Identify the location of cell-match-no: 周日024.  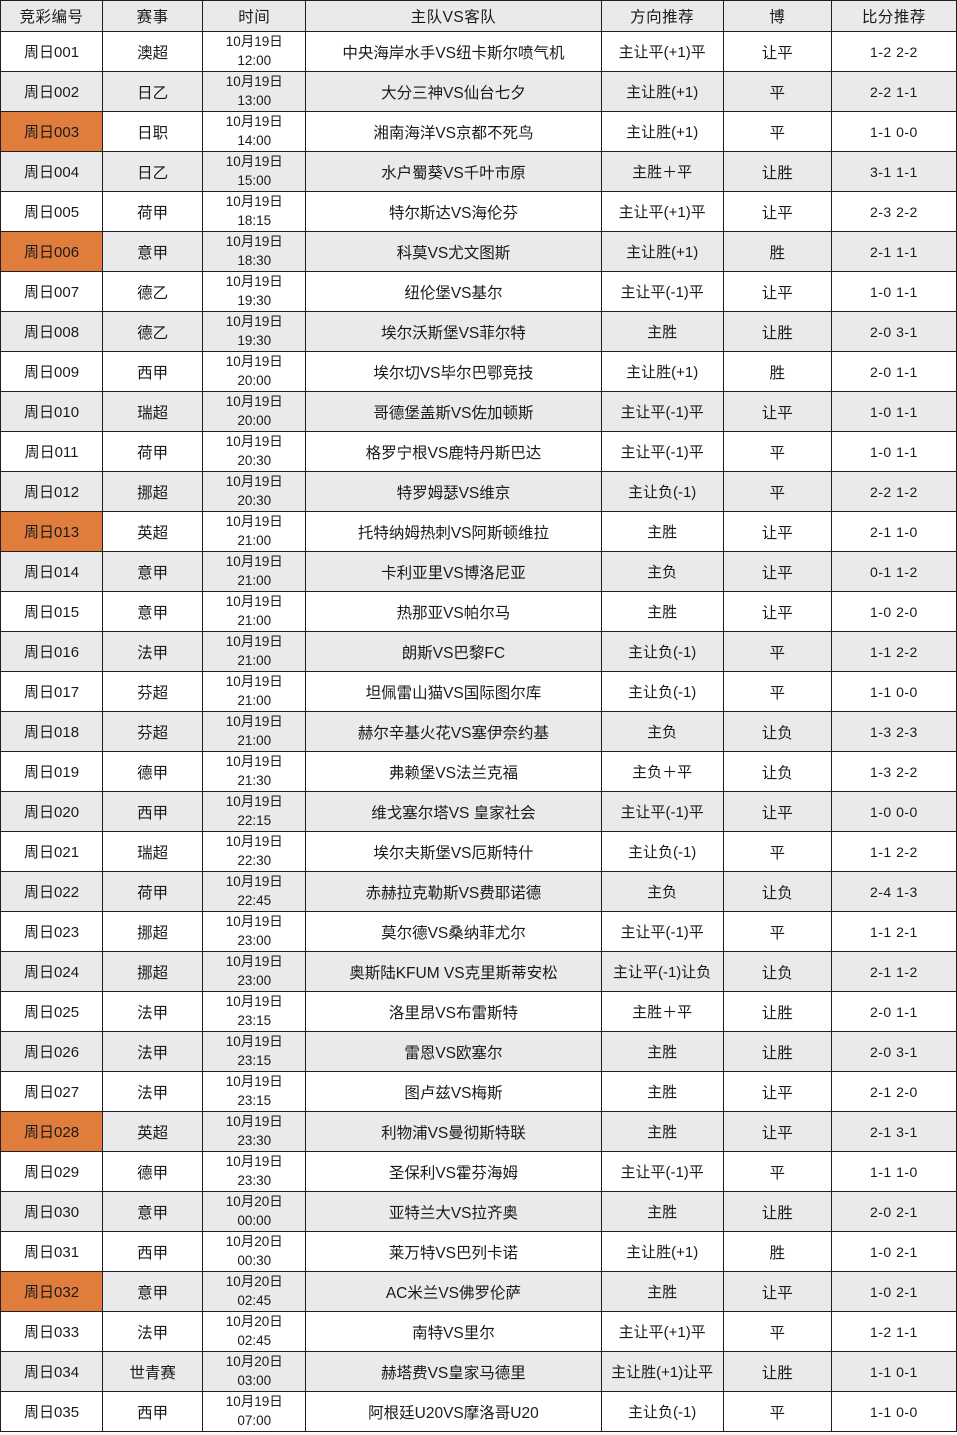
(52, 971).